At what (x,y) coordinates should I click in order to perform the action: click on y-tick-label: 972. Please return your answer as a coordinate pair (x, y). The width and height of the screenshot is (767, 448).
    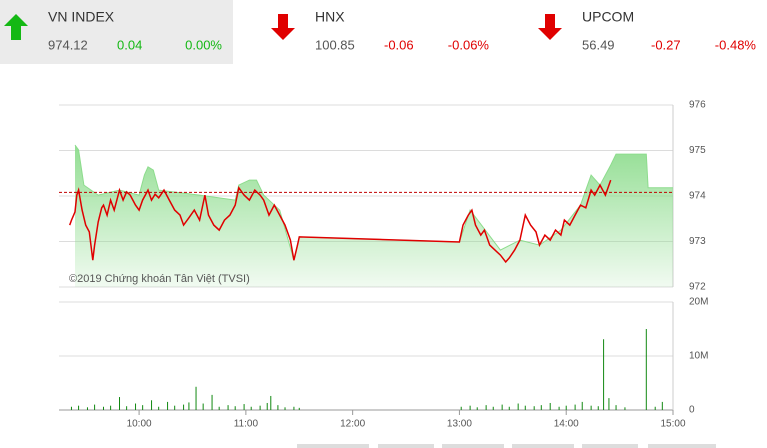
    Looking at the image, I should click on (697, 287).